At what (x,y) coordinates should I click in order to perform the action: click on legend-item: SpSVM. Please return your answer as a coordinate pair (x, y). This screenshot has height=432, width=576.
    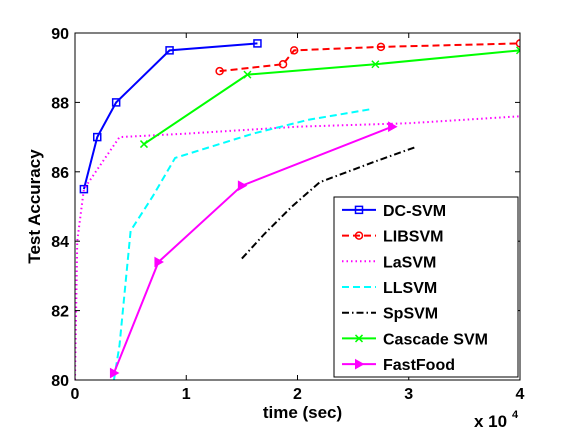
    Looking at the image, I should click on (390, 314).